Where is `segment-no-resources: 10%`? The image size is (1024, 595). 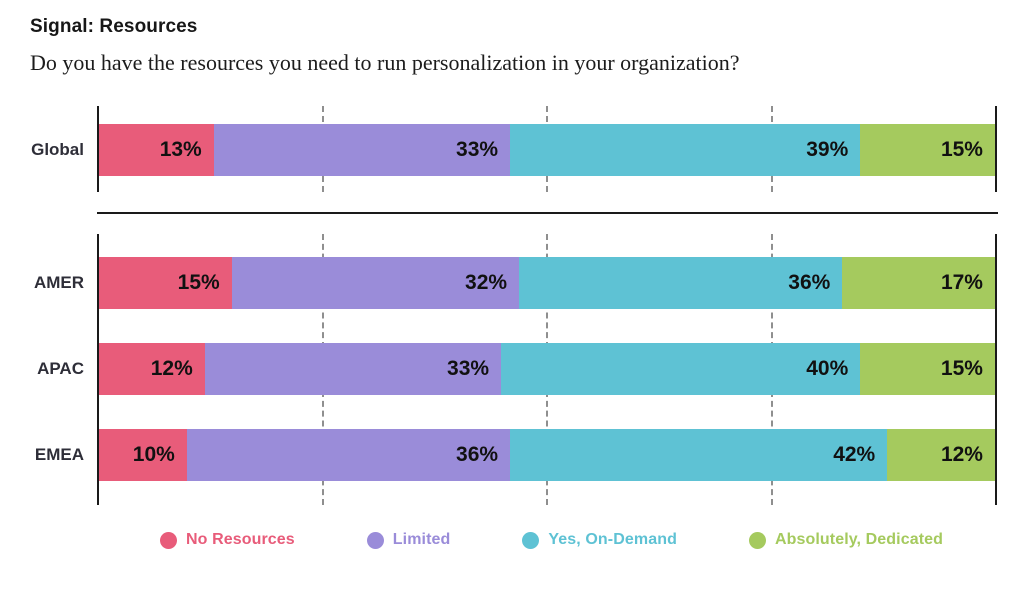
segment-no-resources: 10% is located at coordinates (142, 455).